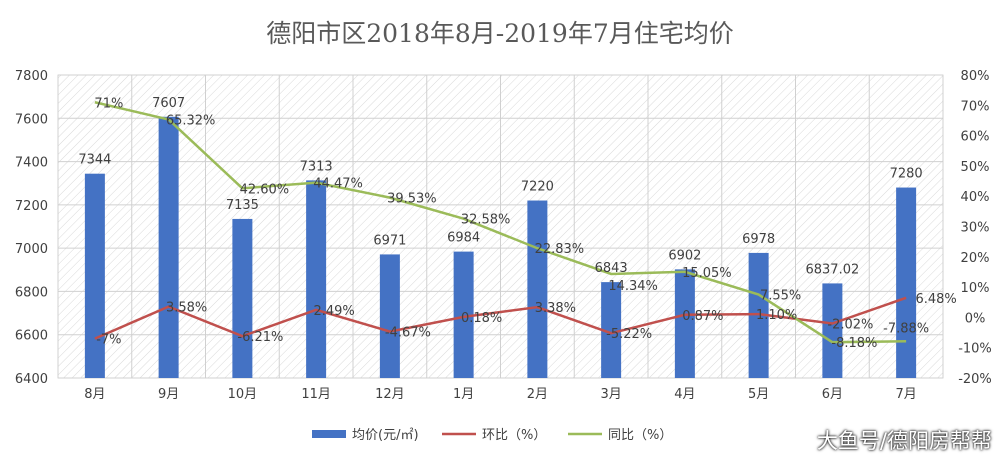 The width and height of the screenshot is (1000, 463). What do you see at coordinates (333, 311) in the screenshot?
I see `line-data-label: 2.49%` at bounding box center [333, 311].